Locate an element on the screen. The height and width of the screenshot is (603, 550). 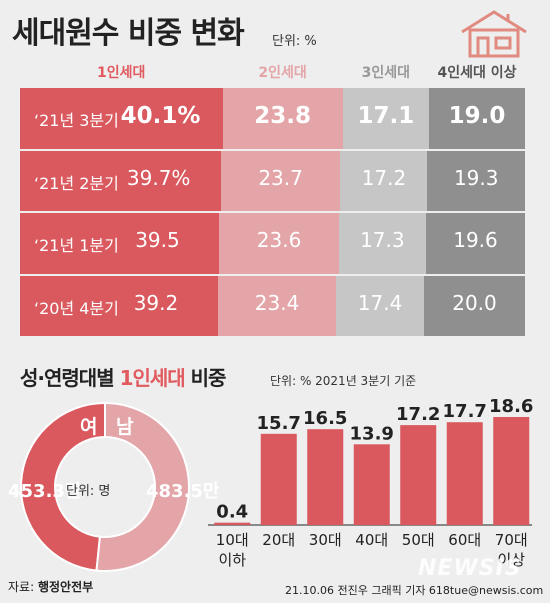
watermark: NEWSIS is located at coordinates (470, 568).